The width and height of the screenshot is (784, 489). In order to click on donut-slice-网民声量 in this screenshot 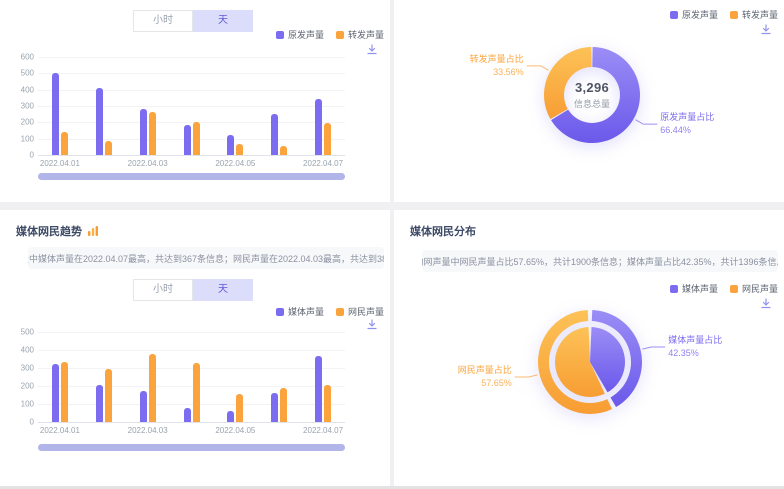, I will do `click(575, 362)`.